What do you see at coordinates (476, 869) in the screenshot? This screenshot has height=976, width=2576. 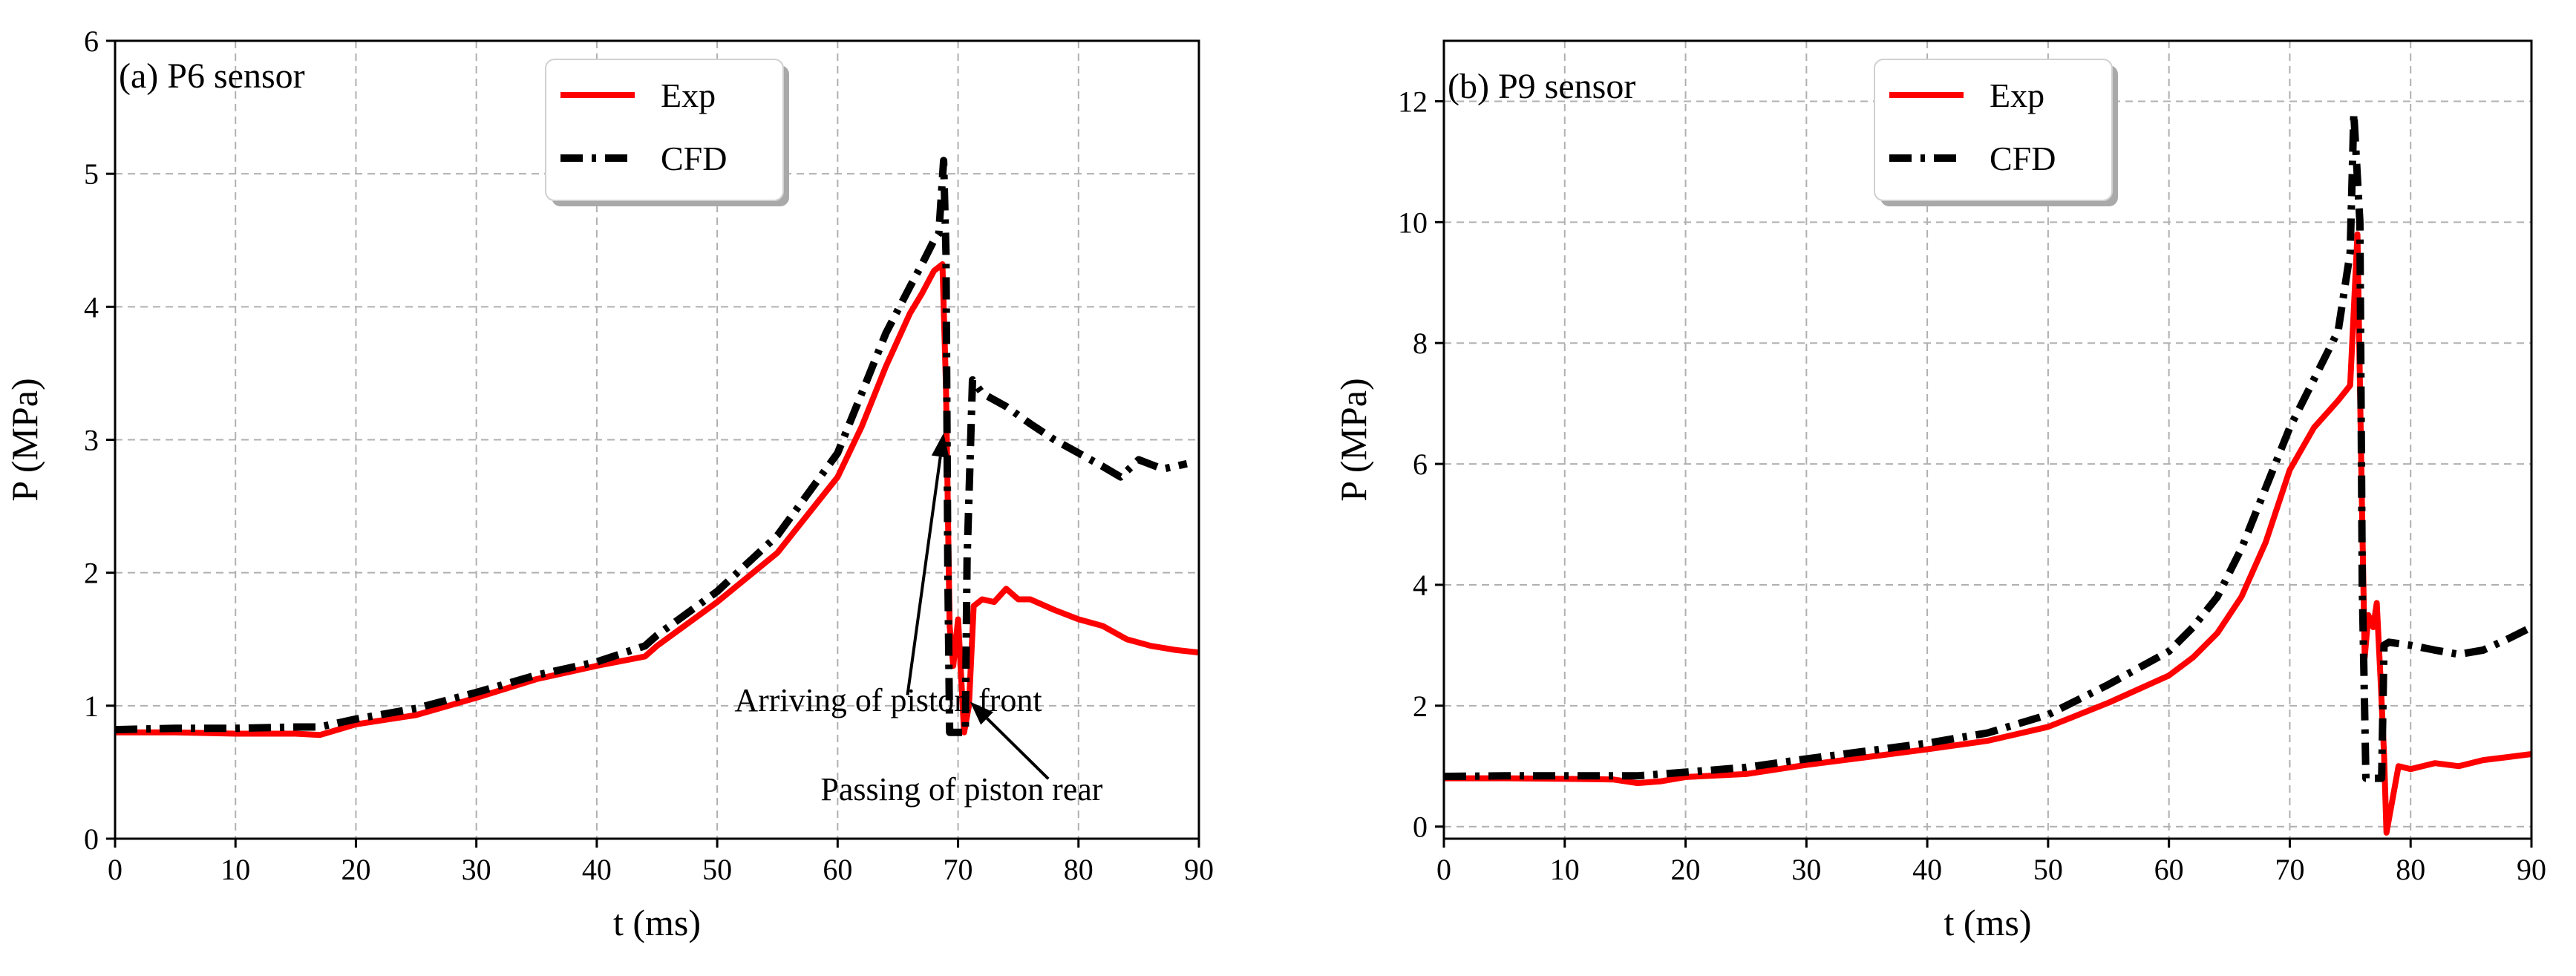 I see `panel-a-x-tick-label-30: 30` at bounding box center [476, 869].